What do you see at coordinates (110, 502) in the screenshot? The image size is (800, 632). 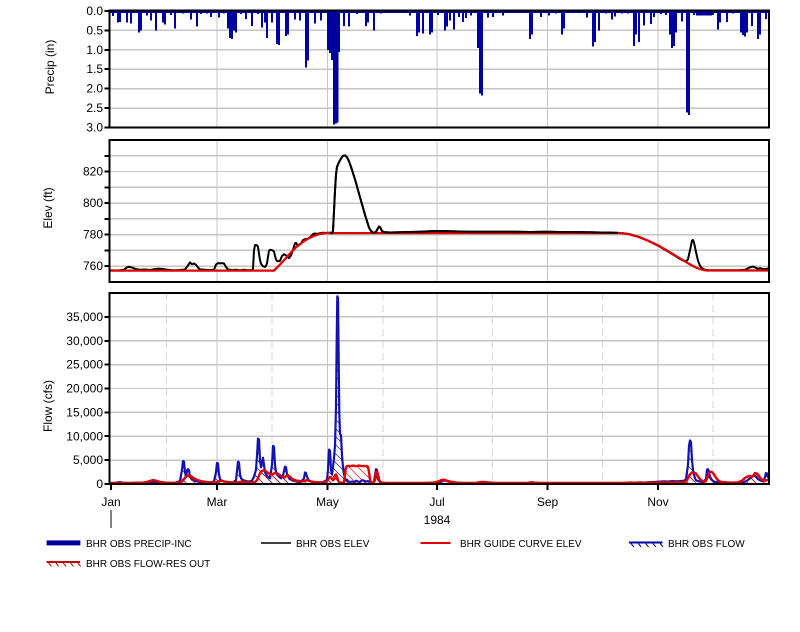 I see `svg-text: Jan` at bounding box center [110, 502].